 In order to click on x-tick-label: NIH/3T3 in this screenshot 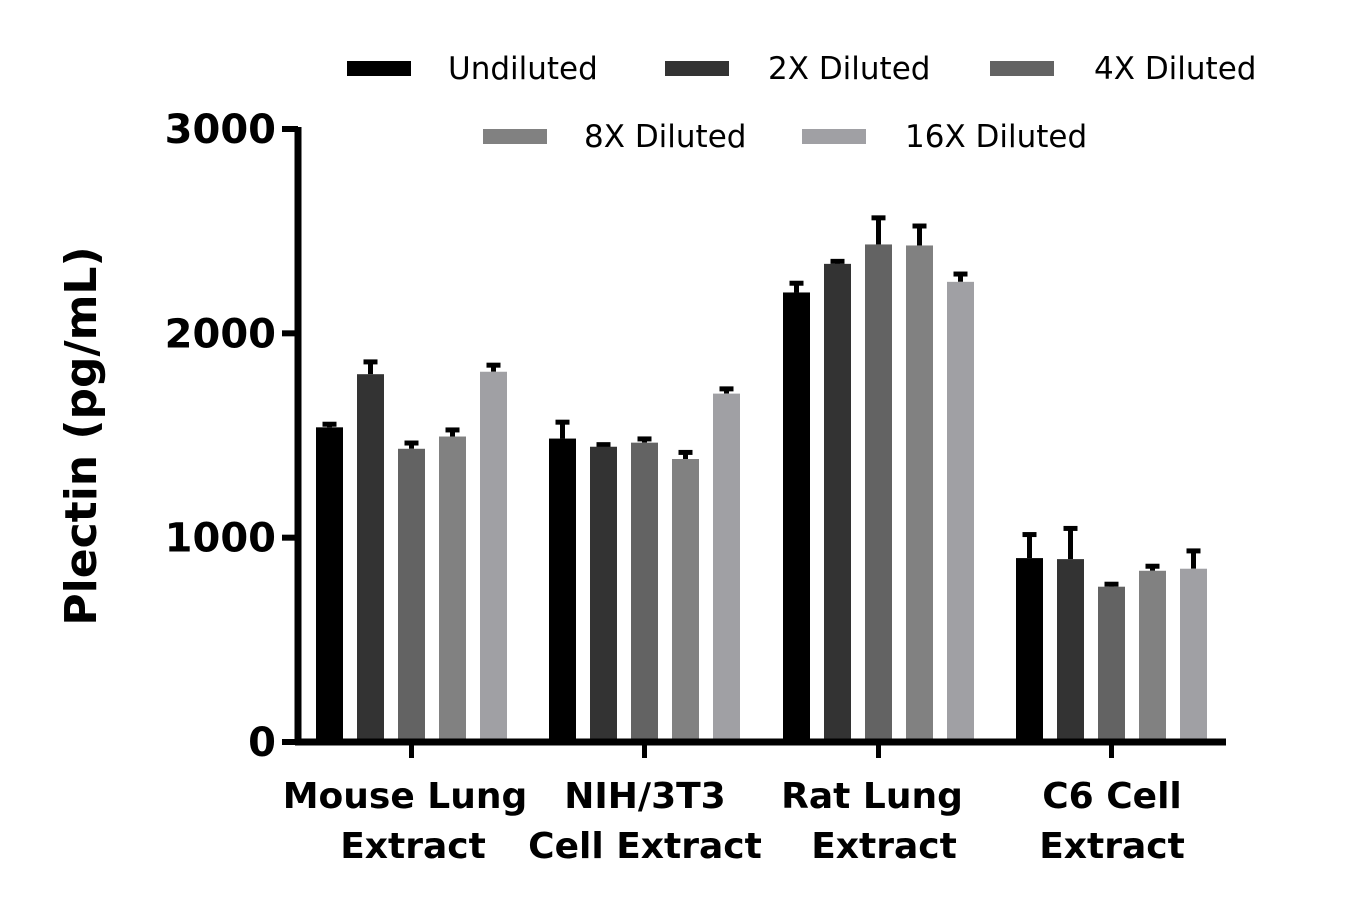, I will do `click(644, 796)`.